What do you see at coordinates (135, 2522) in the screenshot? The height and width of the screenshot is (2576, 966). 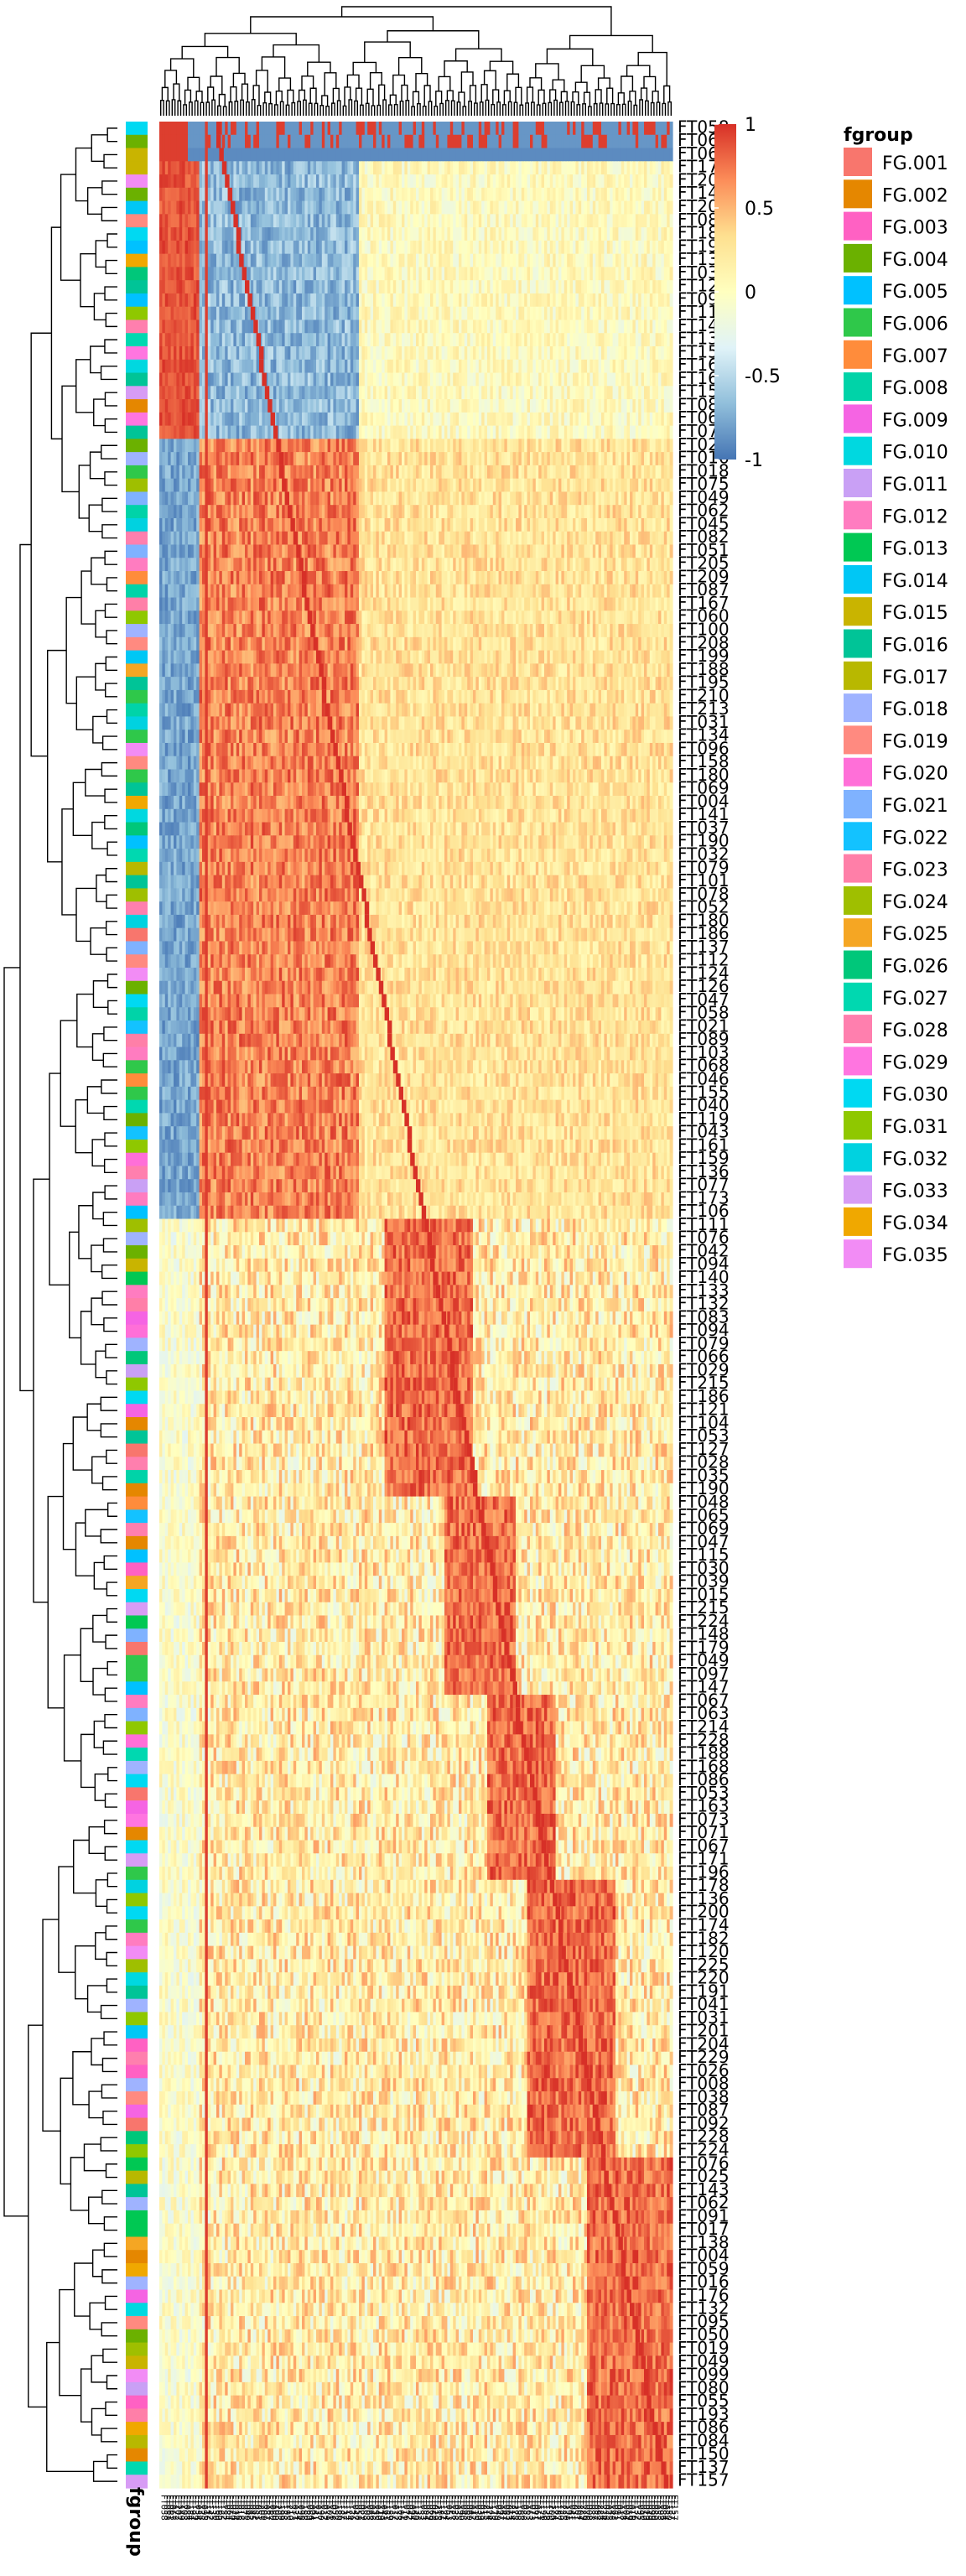 I see `annotation-axis-title: fgroup` at bounding box center [135, 2522].